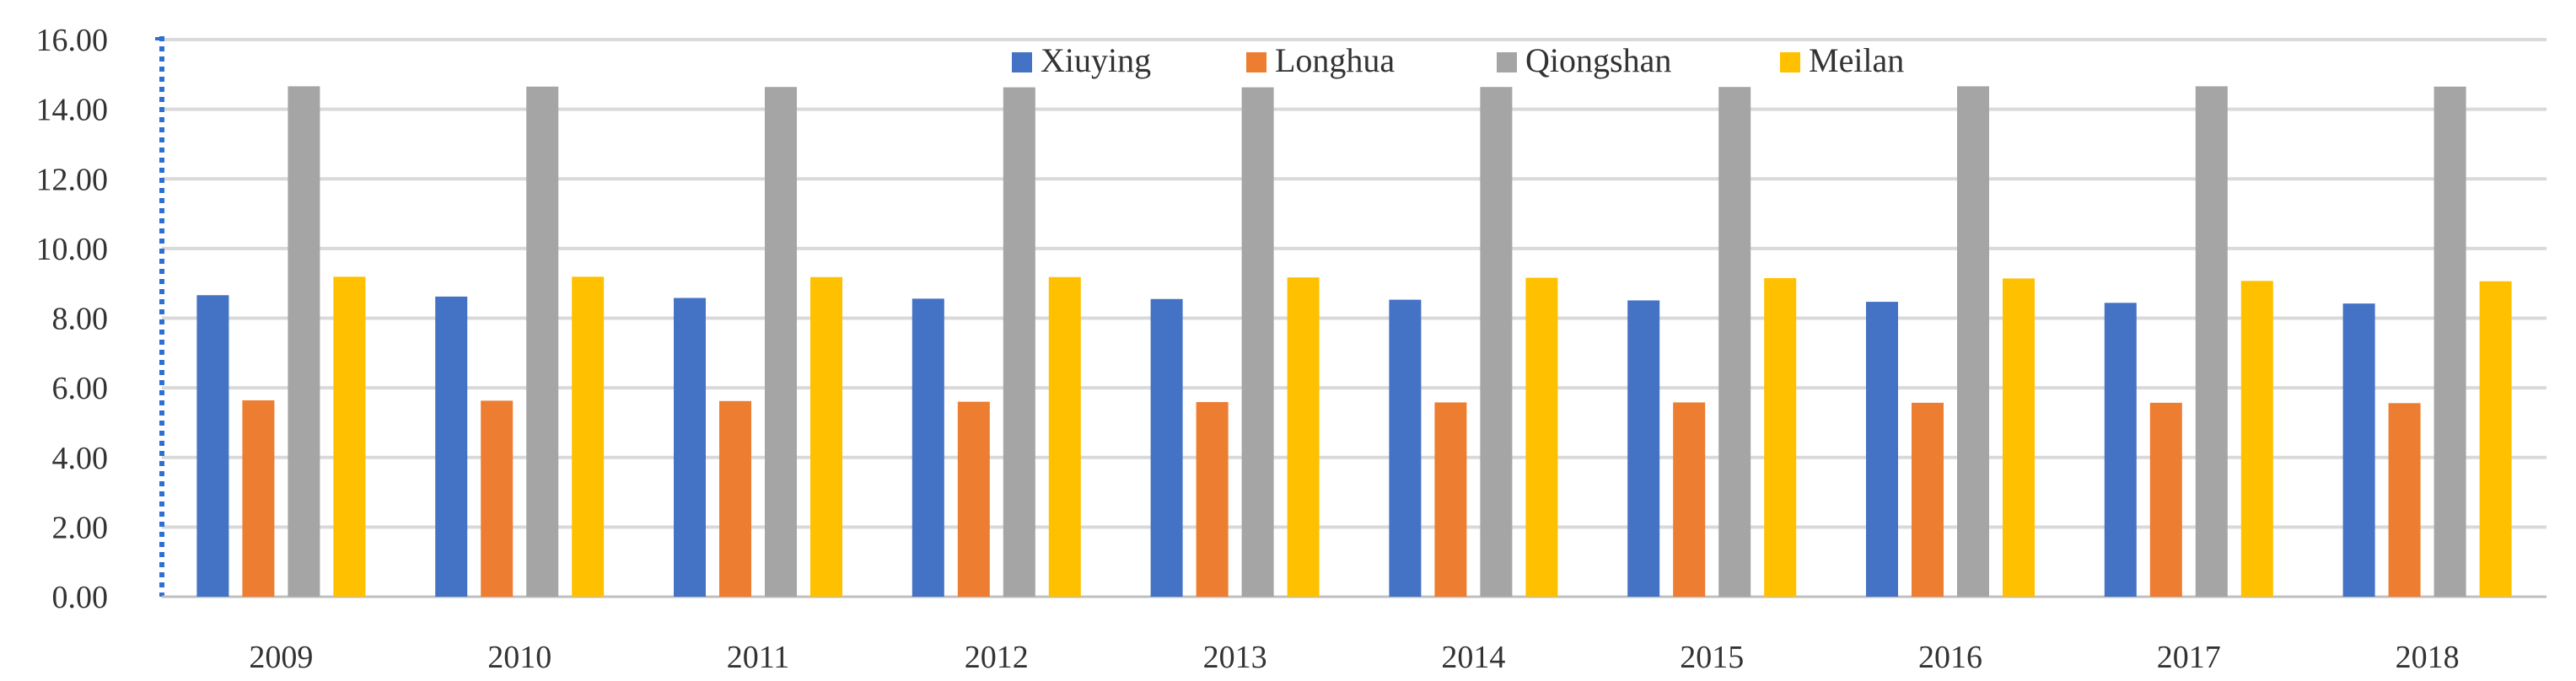  What do you see at coordinates (1064, 436) in the screenshot?
I see `bar-meilan-2012` at bounding box center [1064, 436].